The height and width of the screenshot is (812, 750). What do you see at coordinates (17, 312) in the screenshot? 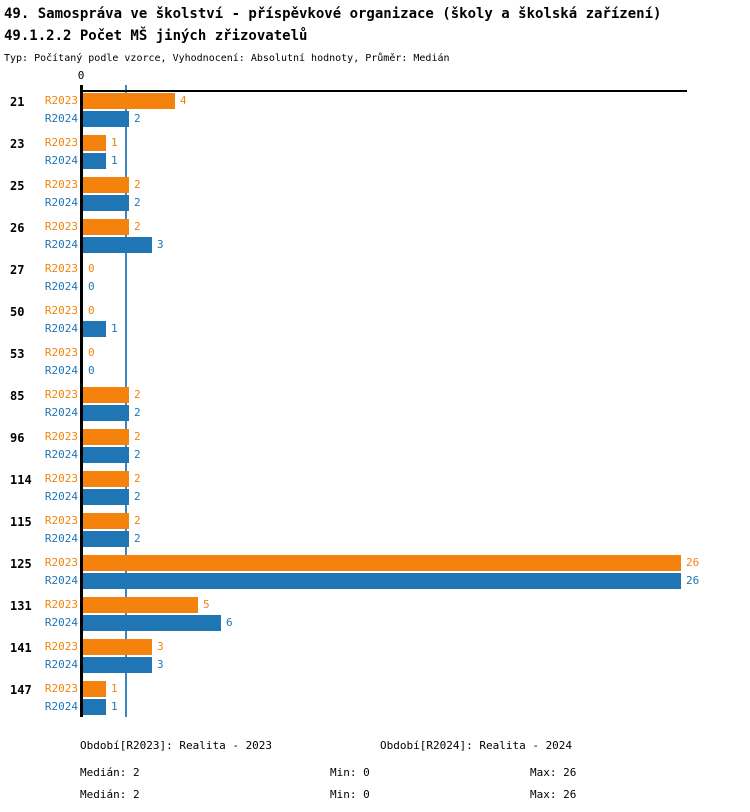
I see `category-label-50: 50` at bounding box center [17, 312].